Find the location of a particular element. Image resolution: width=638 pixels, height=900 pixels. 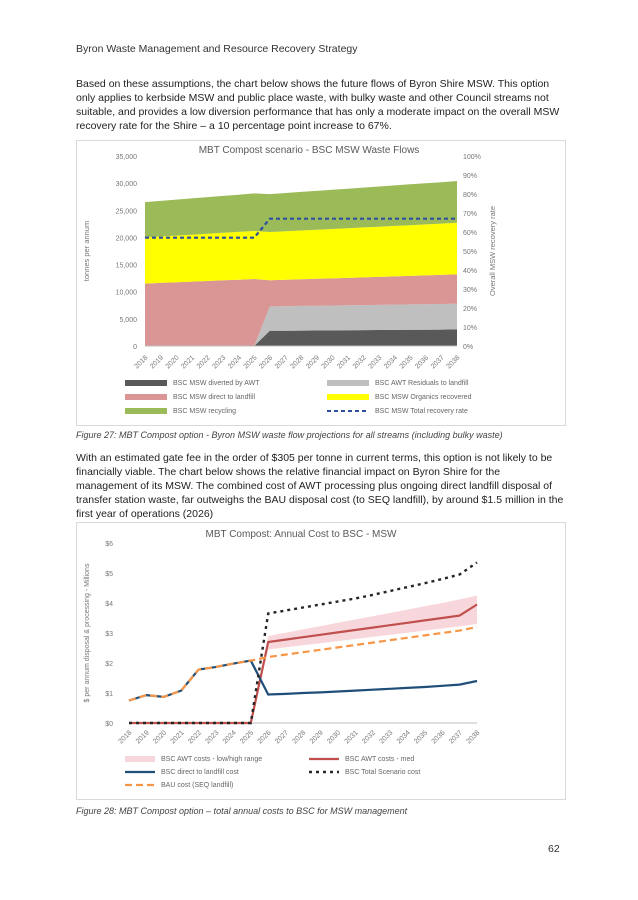

y-tick-label: $3 is located at coordinates (109, 634).